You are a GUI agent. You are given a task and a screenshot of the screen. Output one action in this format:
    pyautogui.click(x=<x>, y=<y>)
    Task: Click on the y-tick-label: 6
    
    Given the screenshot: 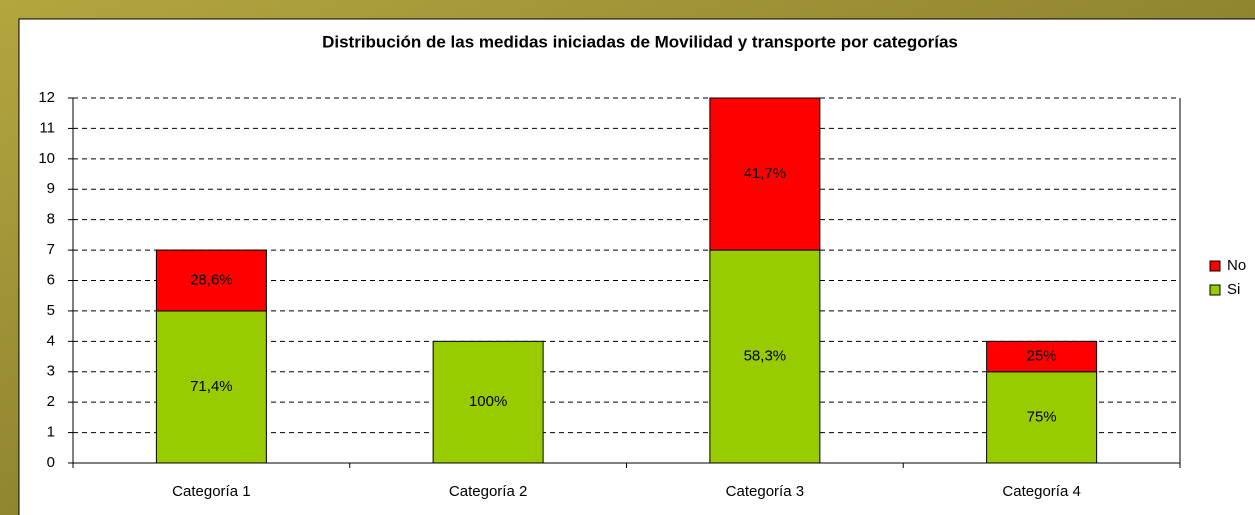 What is the action you would take?
    pyautogui.click(x=51, y=279)
    